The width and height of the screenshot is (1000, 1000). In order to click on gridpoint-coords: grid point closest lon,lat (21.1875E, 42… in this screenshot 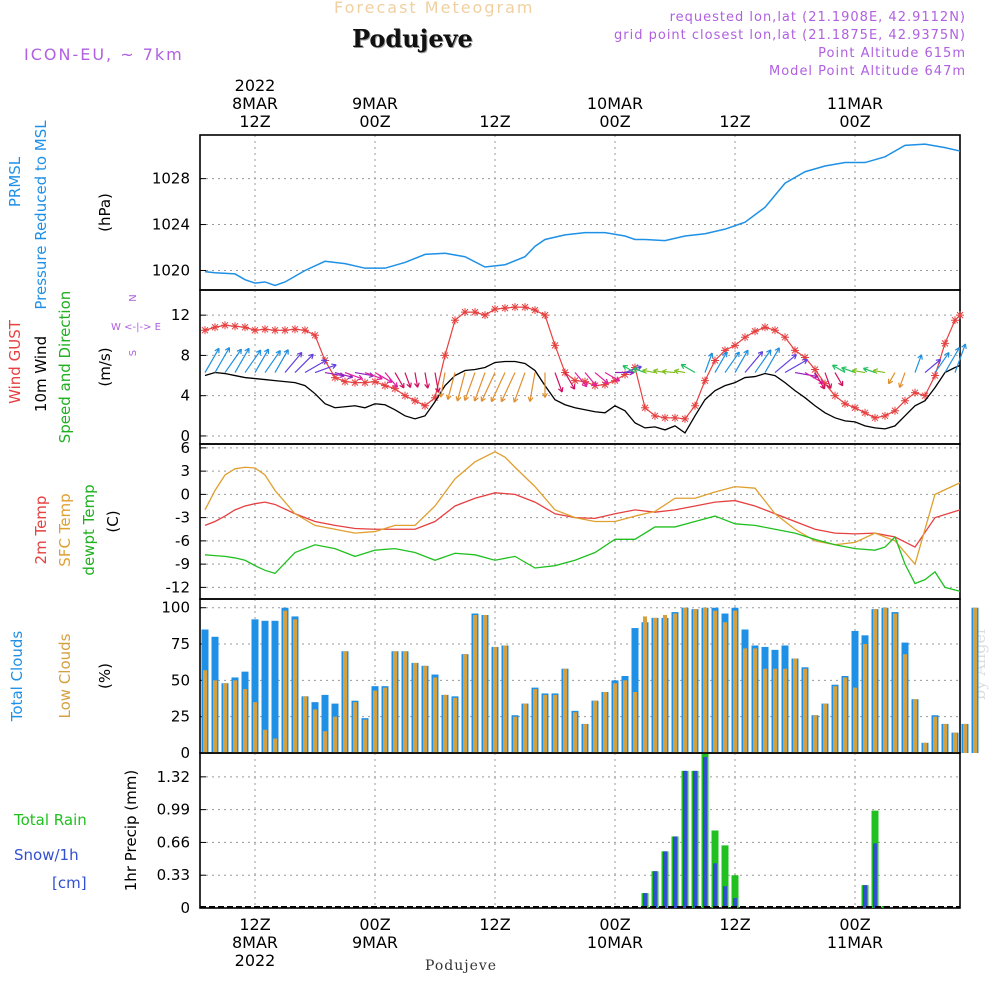, I will do `click(790, 35)`.